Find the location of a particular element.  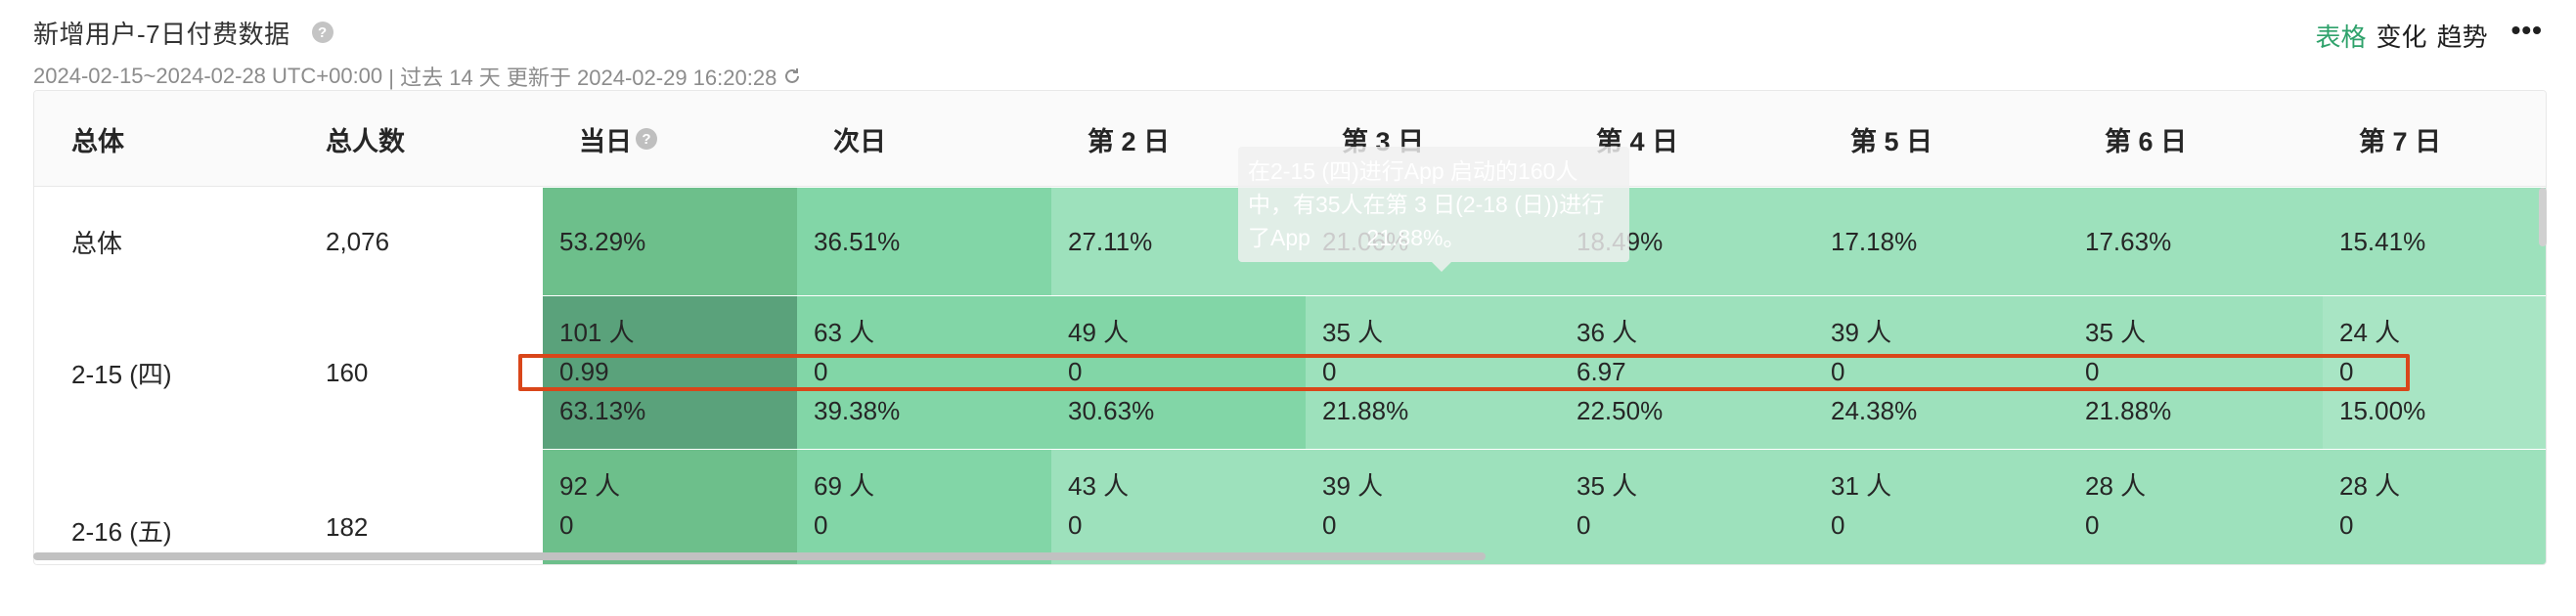

view-tab-trend: 趋势 is located at coordinates (2462, 37).